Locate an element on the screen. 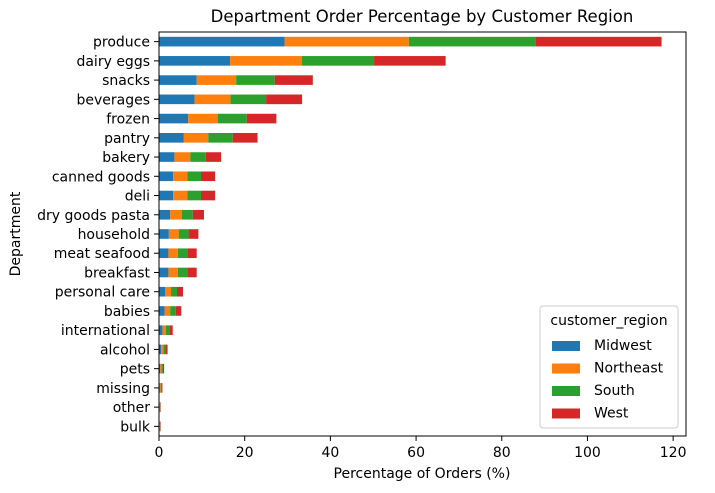  bar-northeast-pets is located at coordinates (161, 368).